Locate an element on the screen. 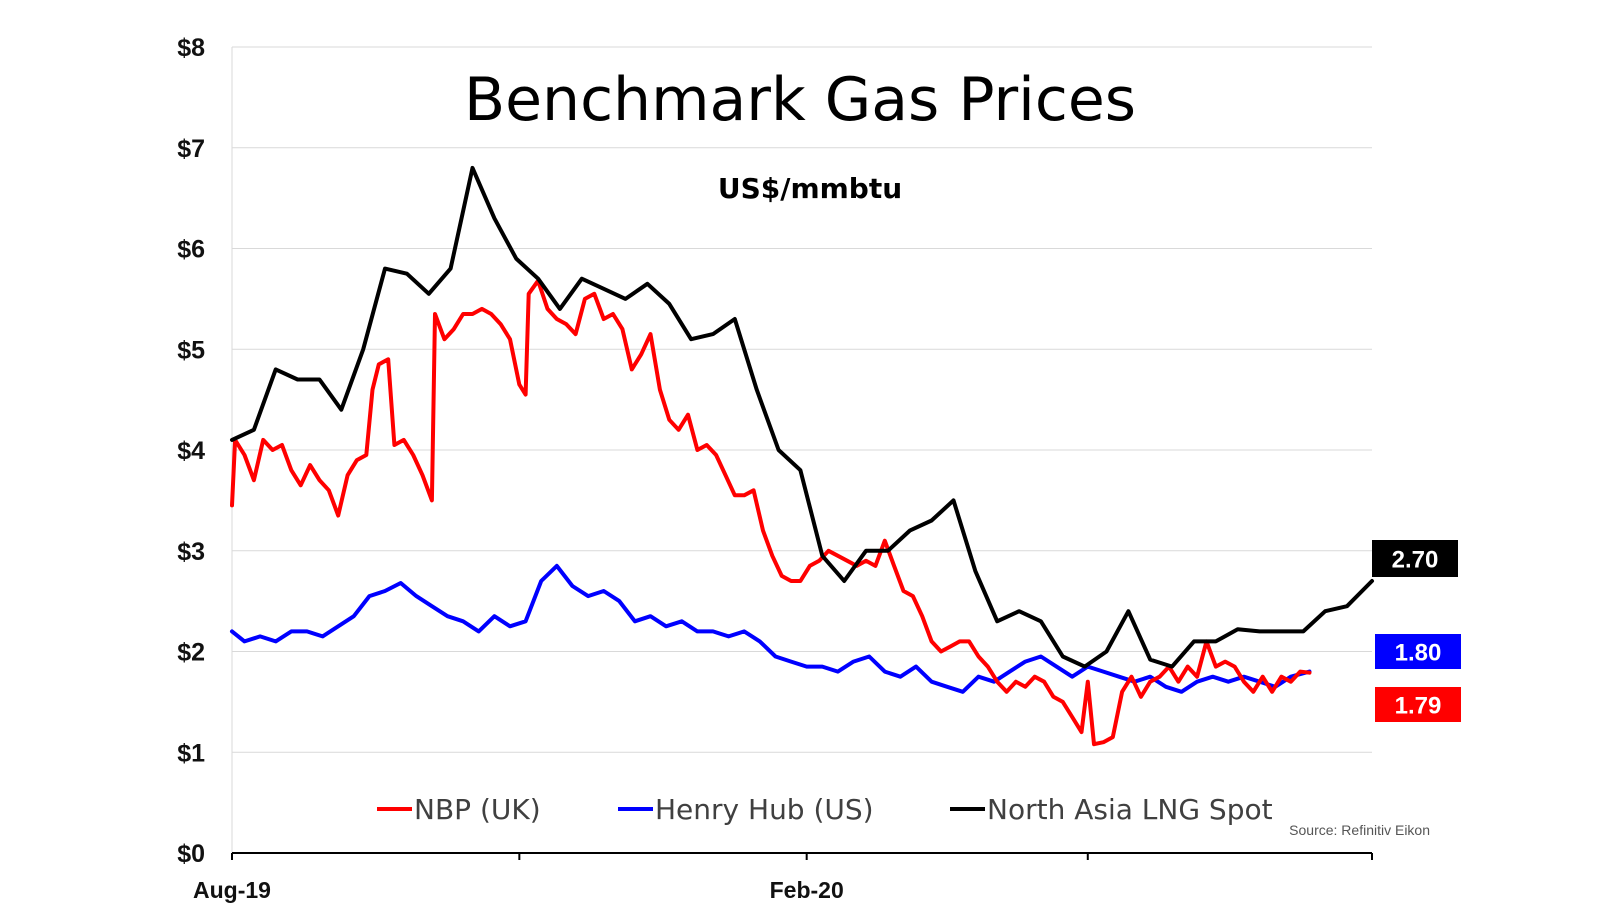  y-tick-label: $4 is located at coordinates (191, 451).